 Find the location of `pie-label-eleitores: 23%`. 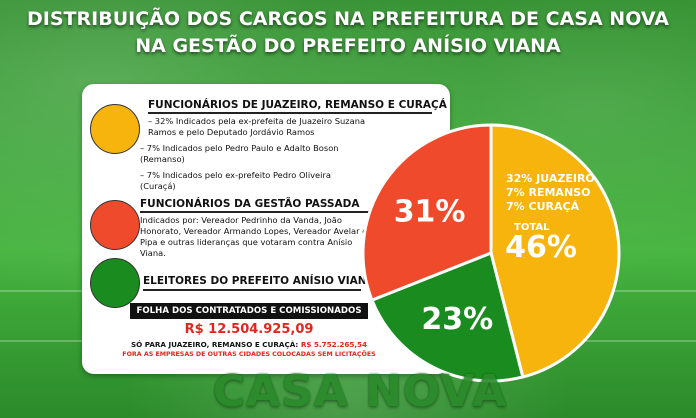

pie-label-eleitores: 23% is located at coordinates (457, 319).